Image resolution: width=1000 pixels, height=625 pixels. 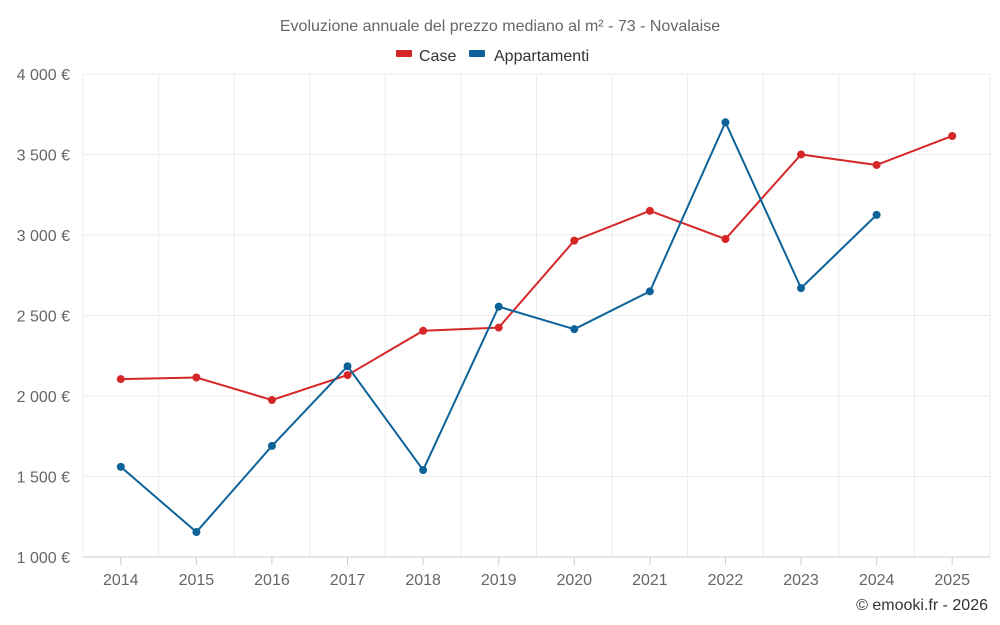 What do you see at coordinates (574, 580) in the screenshot?
I see `x-tick-label: 2020` at bounding box center [574, 580].